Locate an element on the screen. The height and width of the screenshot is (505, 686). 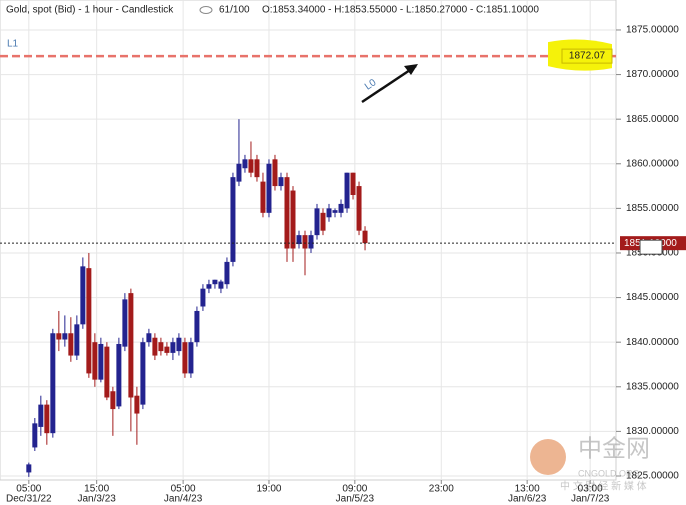
x-tick-label: 13:00 is located at coordinates (527, 489).